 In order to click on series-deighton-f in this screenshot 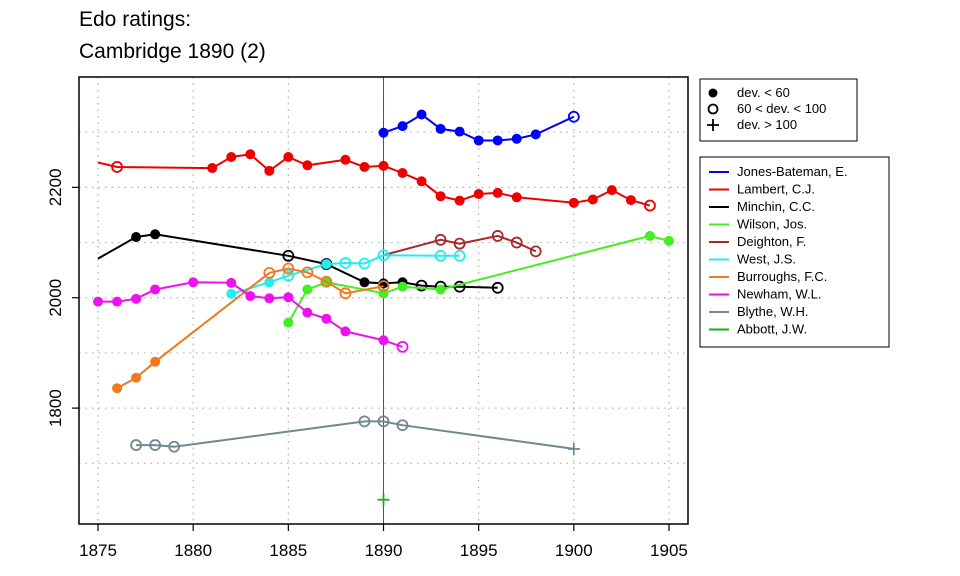, I will do `click(462, 244)`.